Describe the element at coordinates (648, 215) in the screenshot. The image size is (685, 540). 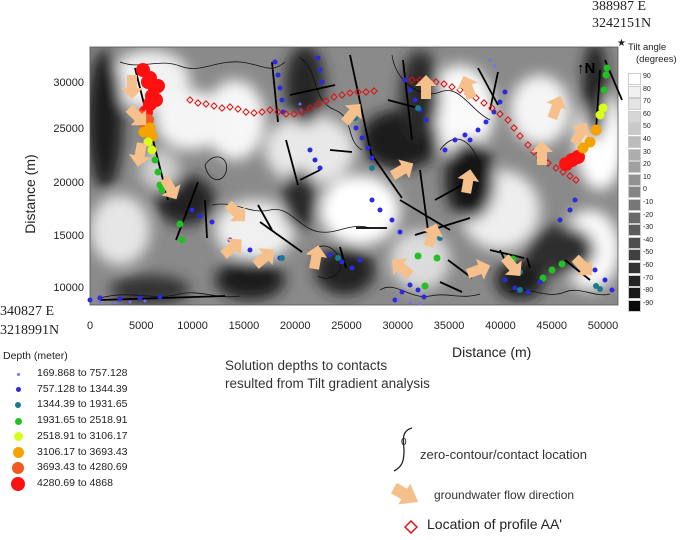
I see `tilt-scale-label: -20` at that location.